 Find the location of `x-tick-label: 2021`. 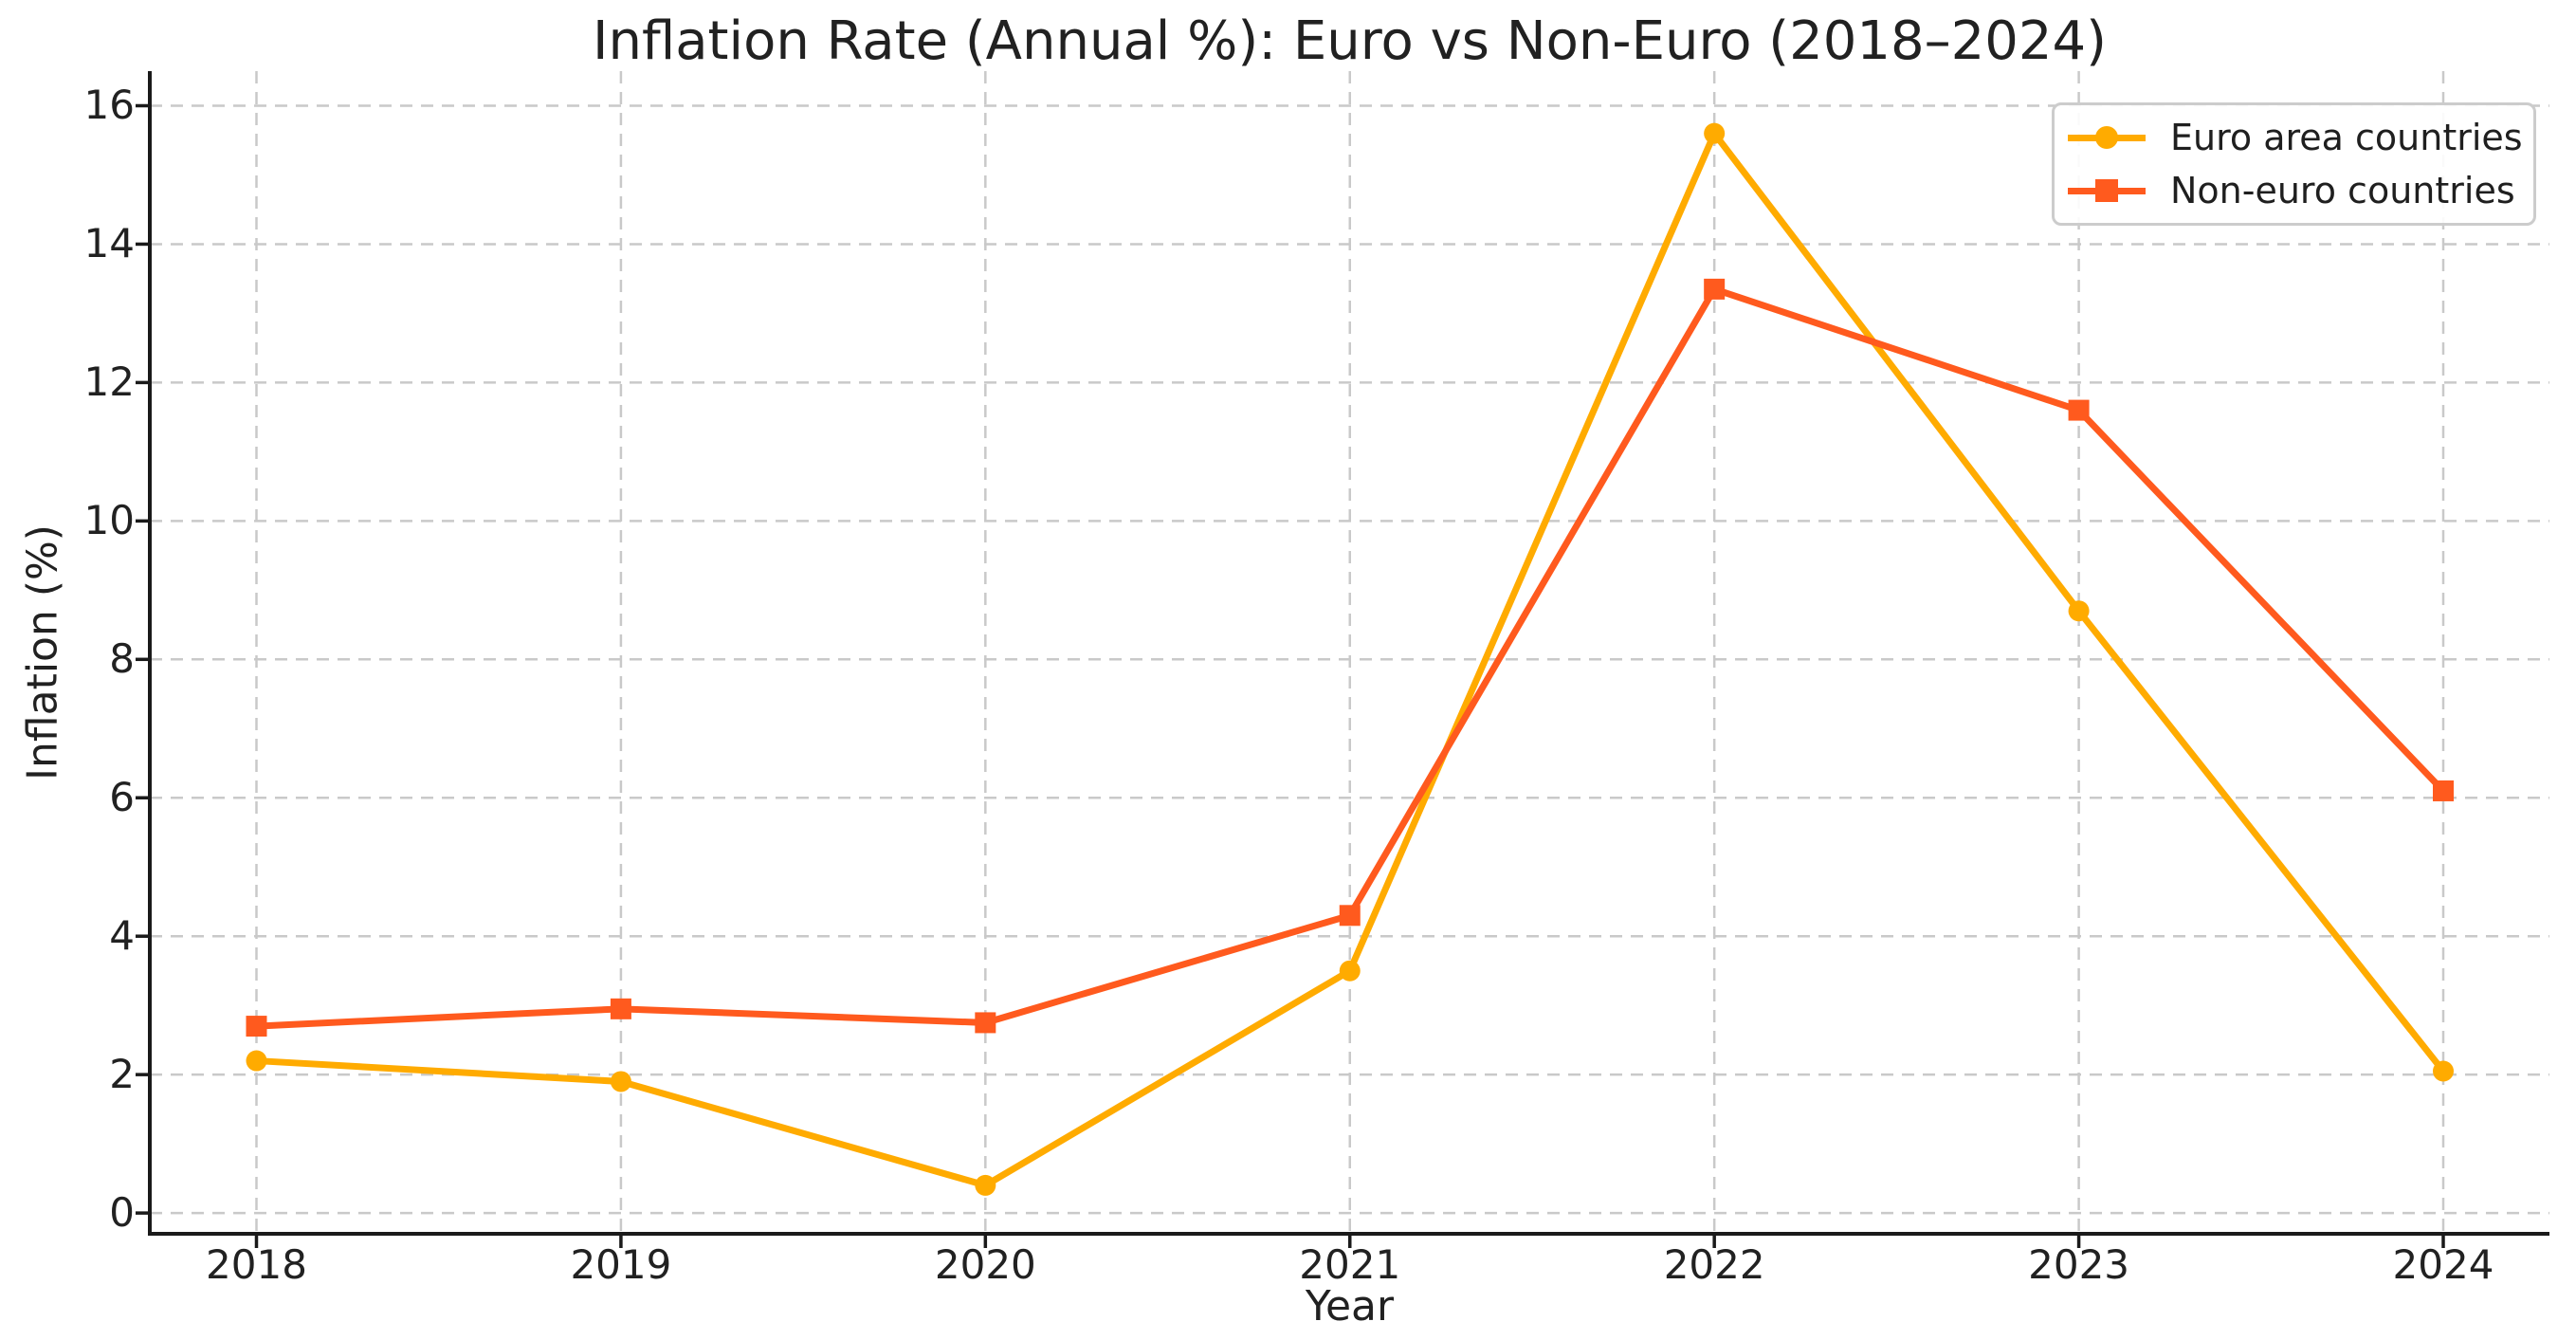

x-tick-label: 2021 is located at coordinates (1350, 1264).